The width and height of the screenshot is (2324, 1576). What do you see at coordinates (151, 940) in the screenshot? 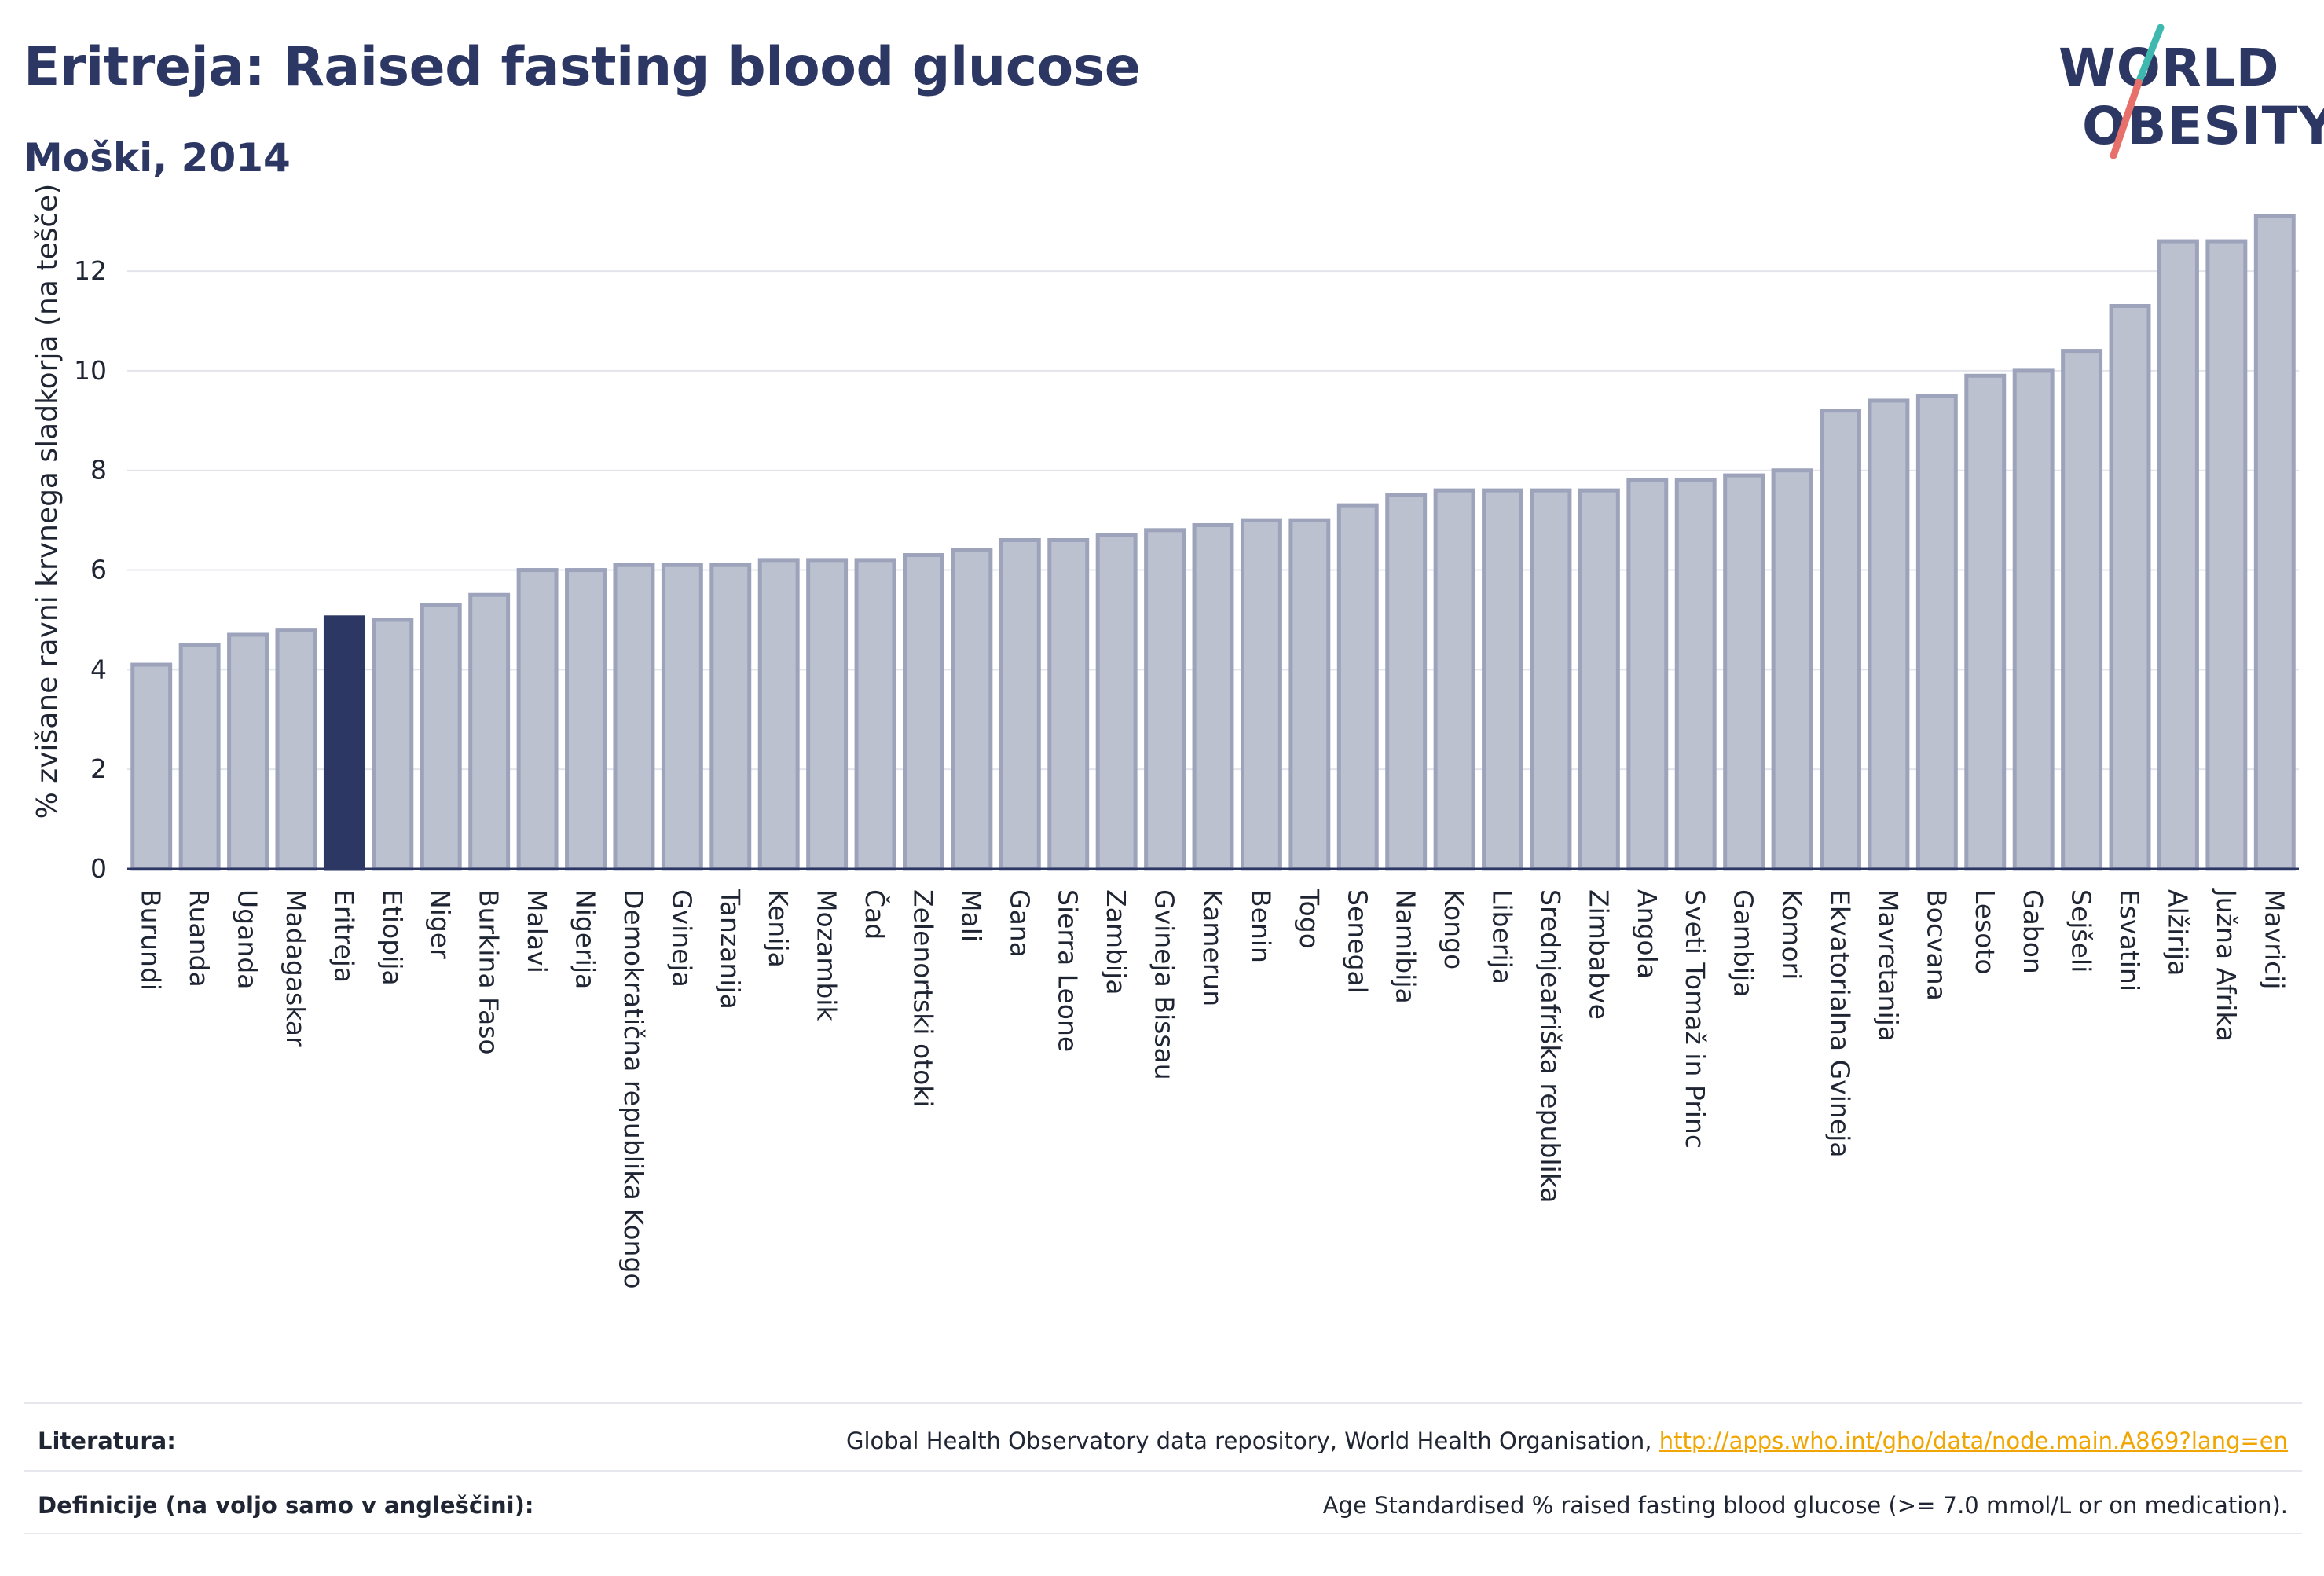
I see `x-tick-label: Burundi` at bounding box center [151, 940].